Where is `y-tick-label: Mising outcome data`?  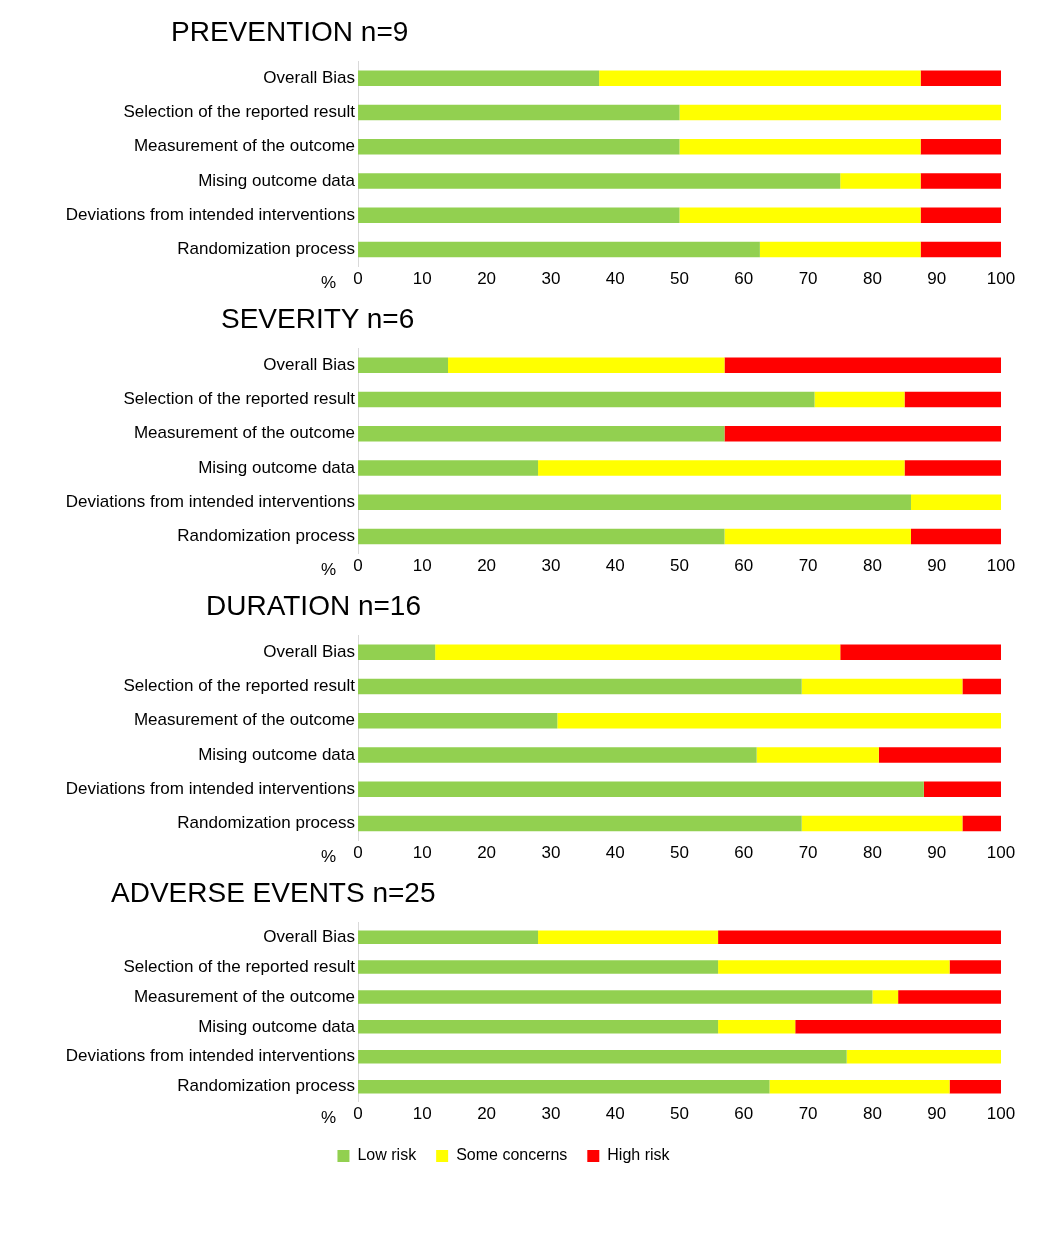 y-tick-label: Mising outcome data is located at coordinates (277, 180).